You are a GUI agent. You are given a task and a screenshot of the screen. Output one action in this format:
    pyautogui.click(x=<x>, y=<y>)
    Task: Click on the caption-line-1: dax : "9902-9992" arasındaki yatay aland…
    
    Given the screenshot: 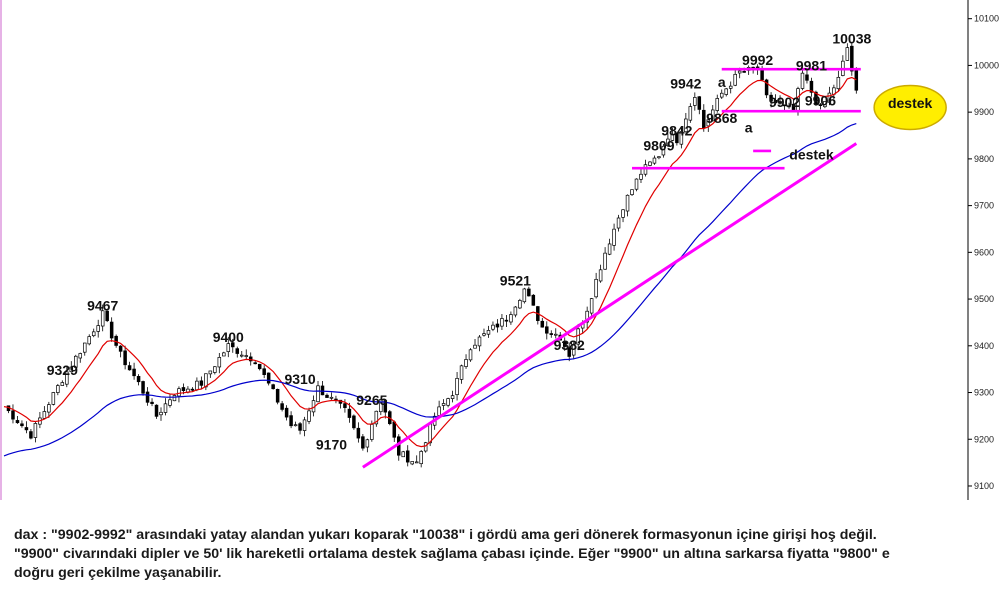 What is the action you would take?
    pyautogui.click(x=445, y=535)
    